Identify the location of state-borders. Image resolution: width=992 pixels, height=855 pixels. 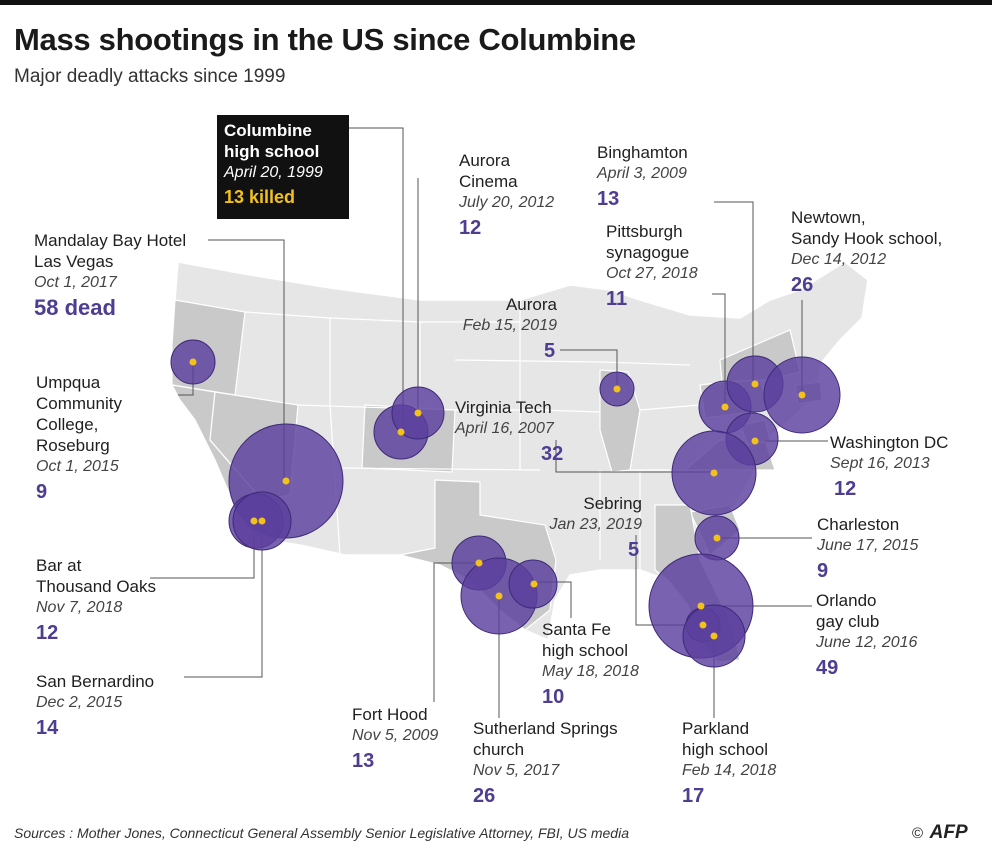
(472, 435).